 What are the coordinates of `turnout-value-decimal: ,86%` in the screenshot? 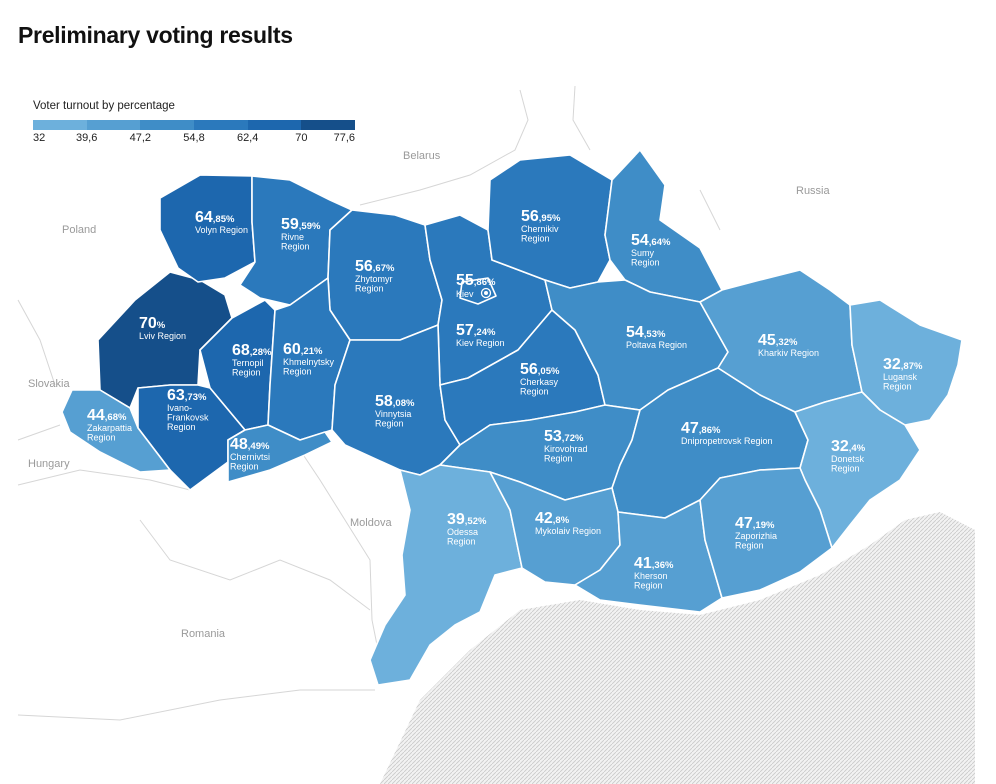 It's located at (710, 430).